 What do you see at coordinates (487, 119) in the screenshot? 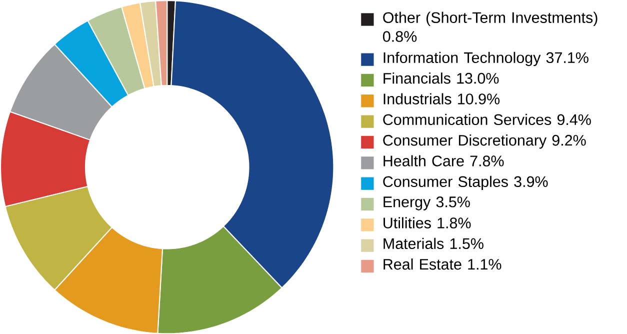
I see `legend-label: Communication Services 9.4%` at bounding box center [487, 119].